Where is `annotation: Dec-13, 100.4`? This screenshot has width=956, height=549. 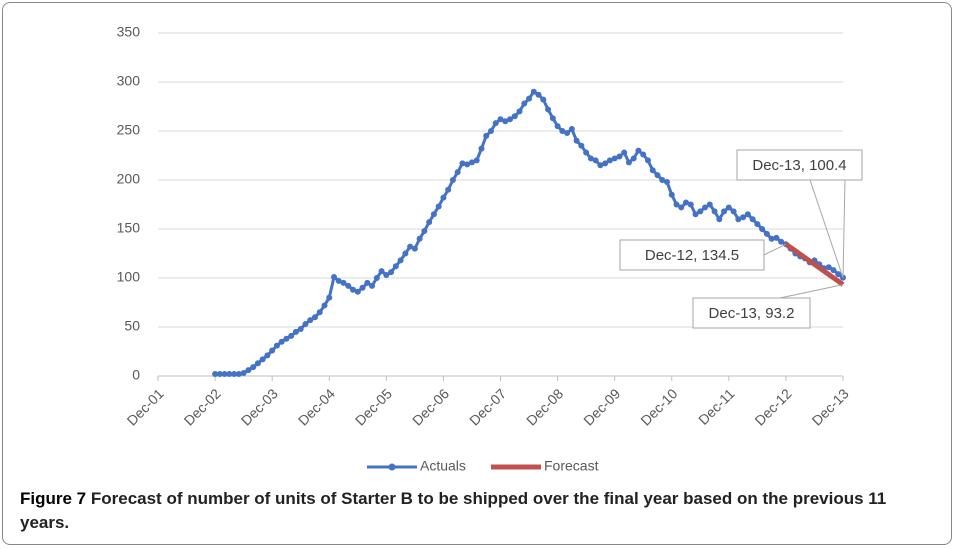 annotation: Dec-13, 100.4 is located at coordinates (799, 165).